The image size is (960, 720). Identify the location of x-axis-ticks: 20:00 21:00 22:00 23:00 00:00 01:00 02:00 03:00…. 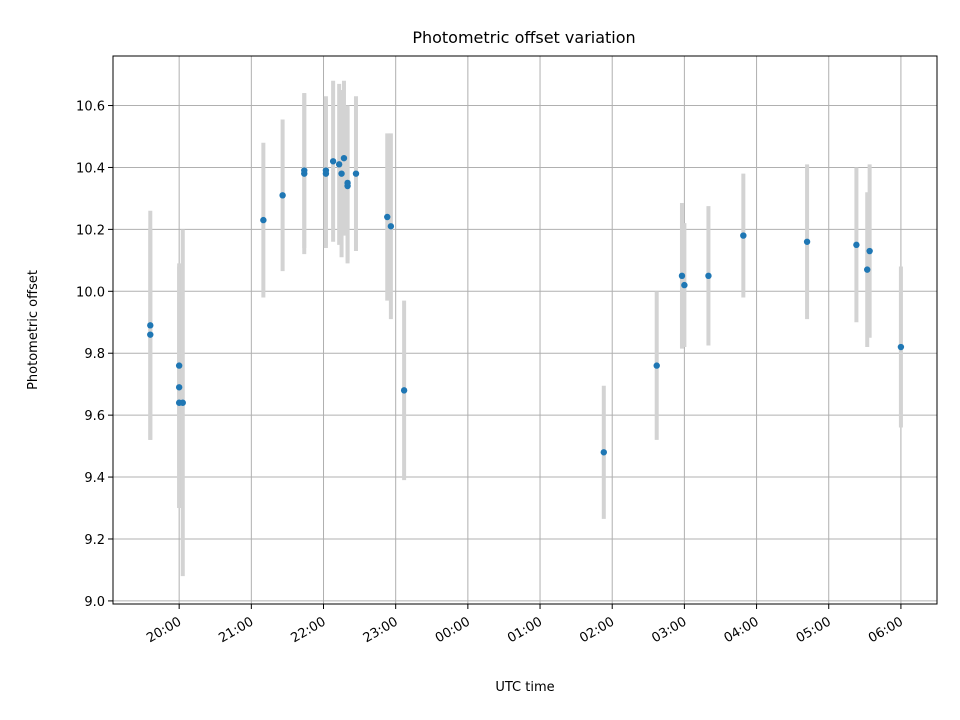
(525, 625).